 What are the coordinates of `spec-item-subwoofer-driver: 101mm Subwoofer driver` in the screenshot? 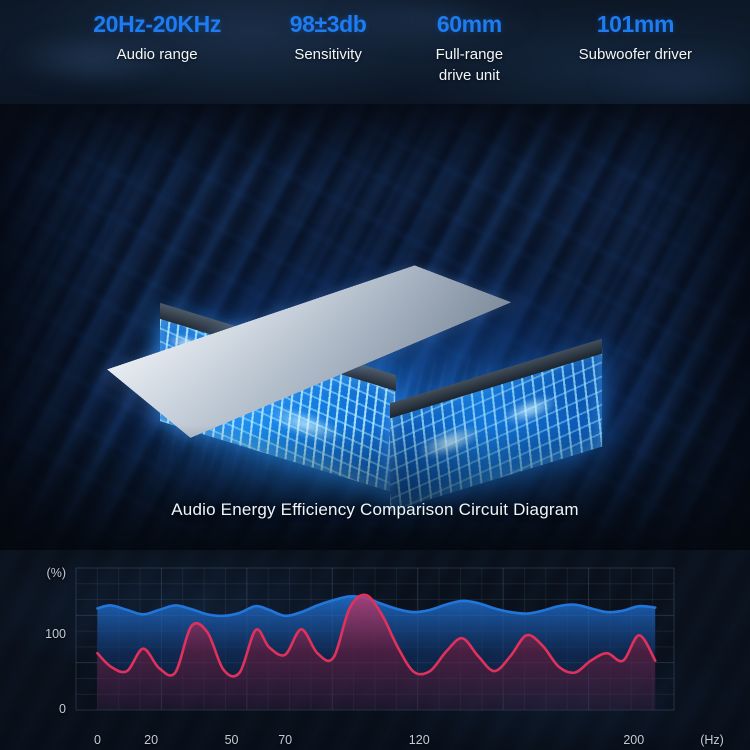 It's located at (635, 37).